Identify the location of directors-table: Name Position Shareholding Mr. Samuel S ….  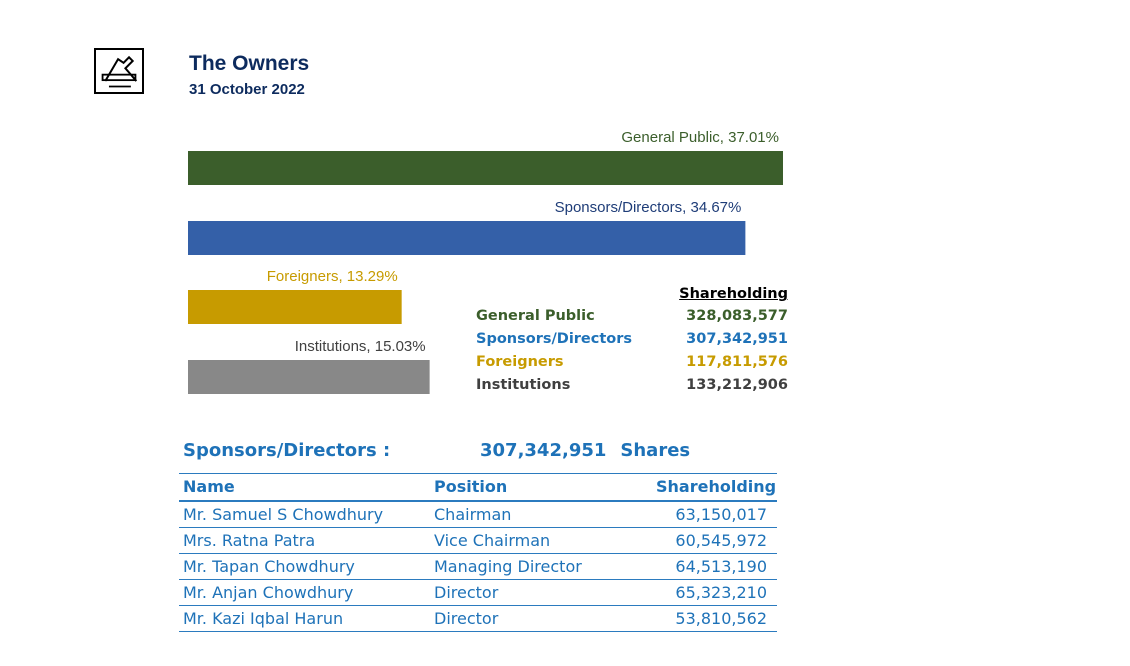
(478, 552).